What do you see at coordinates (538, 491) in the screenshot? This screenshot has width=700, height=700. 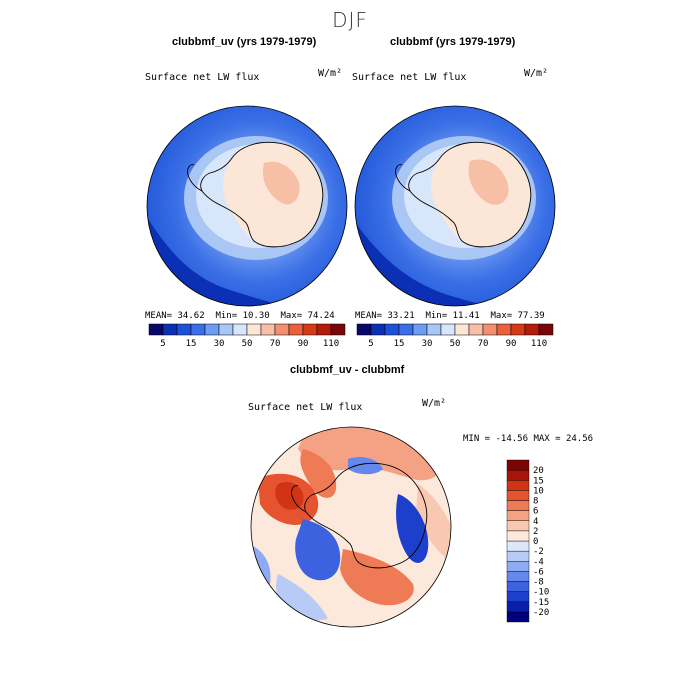 I see `colorbar-tick-label: 10` at bounding box center [538, 491].